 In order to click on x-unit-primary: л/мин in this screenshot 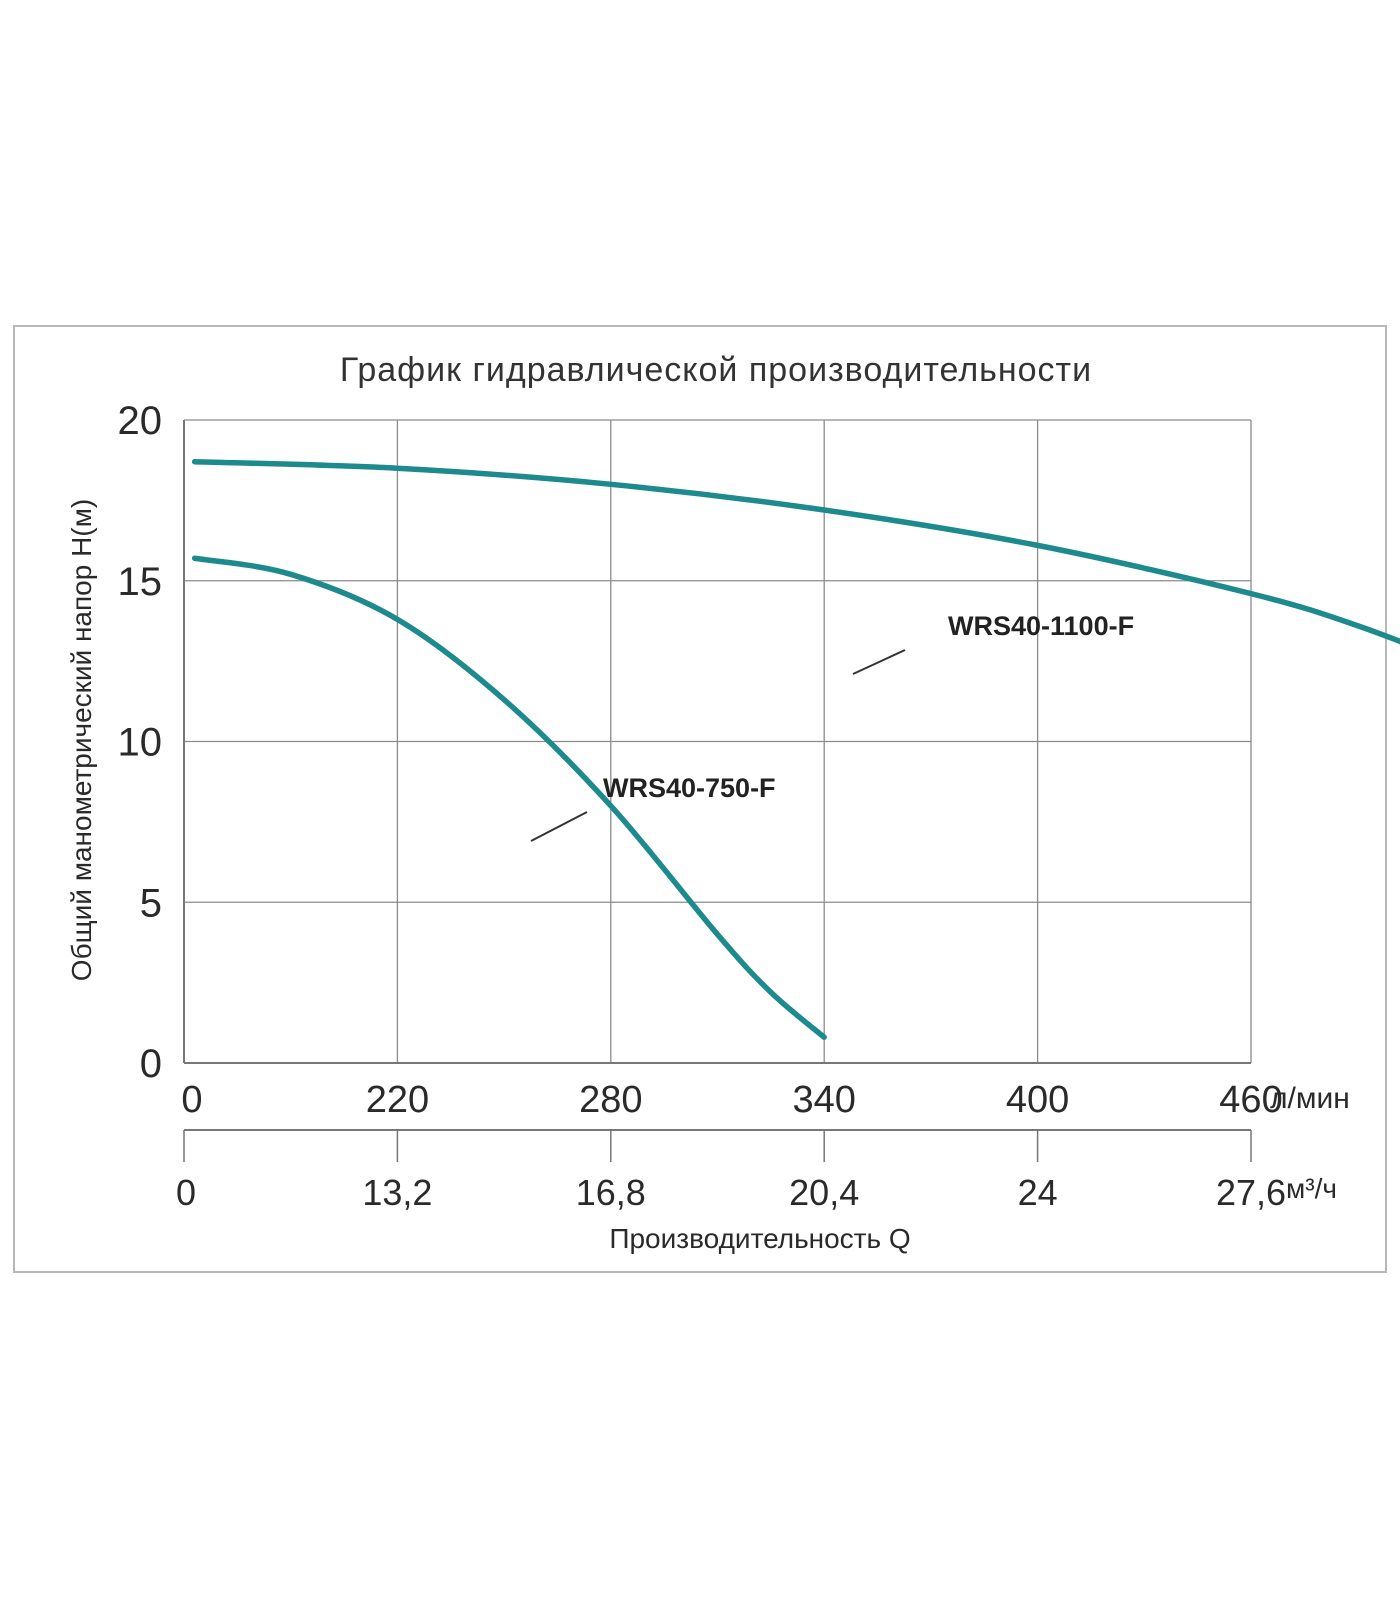, I will do `click(1310, 1098)`.